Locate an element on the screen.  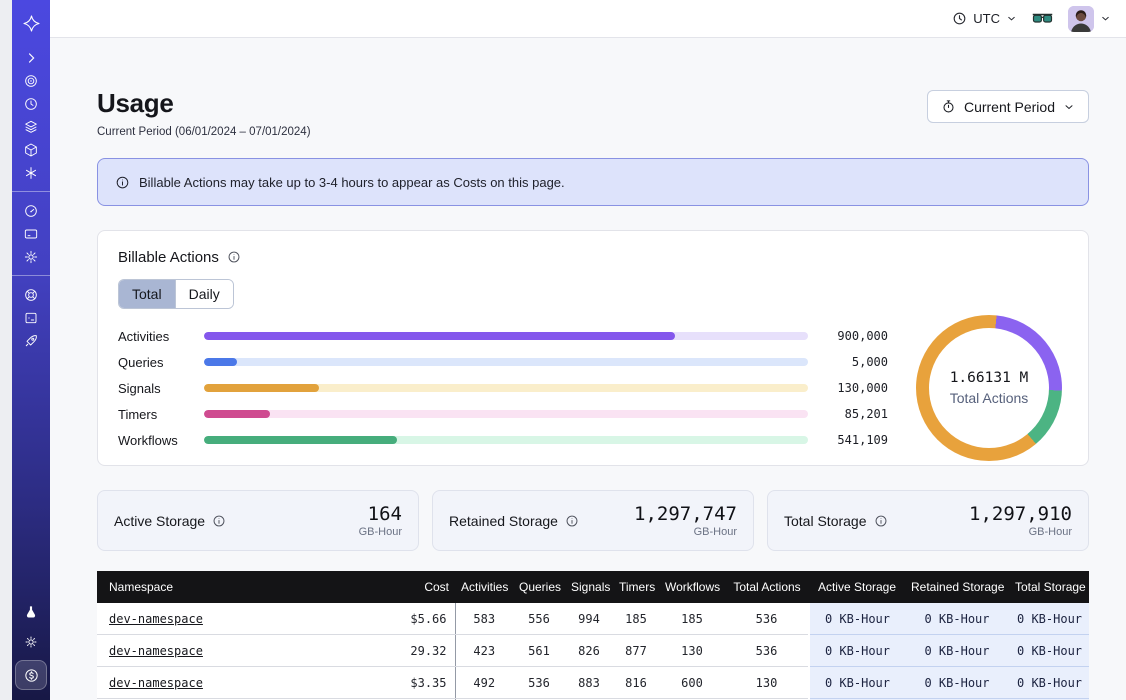
chart-row: Activities 900,000 is located at coordinates (503, 336).